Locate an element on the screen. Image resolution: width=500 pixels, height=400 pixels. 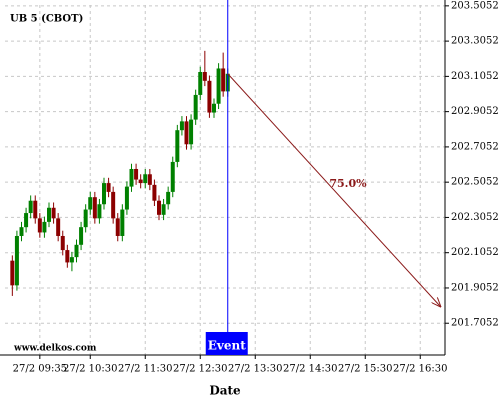
x-axis-title: Date is located at coordinates (225, 391).